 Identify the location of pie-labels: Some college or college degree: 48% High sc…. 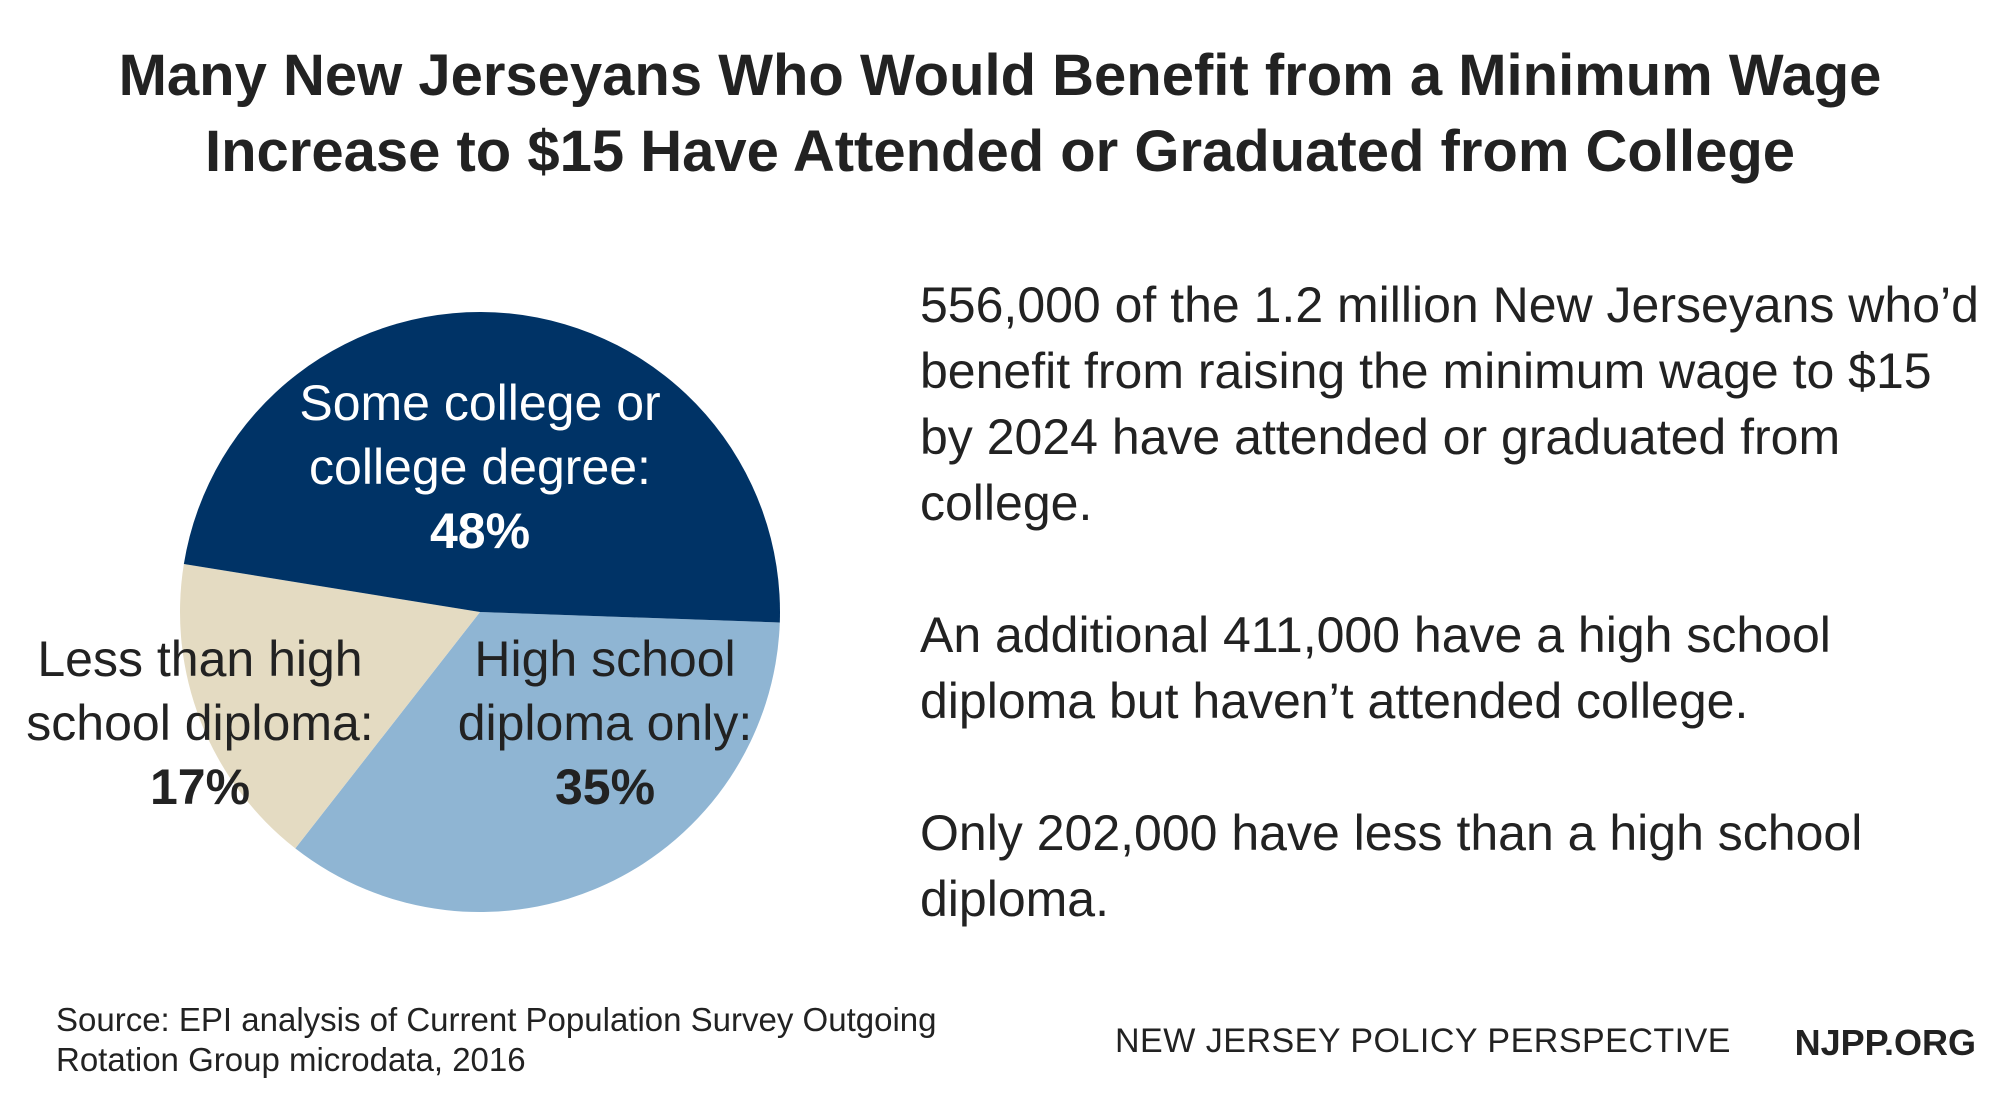
(389, 595).